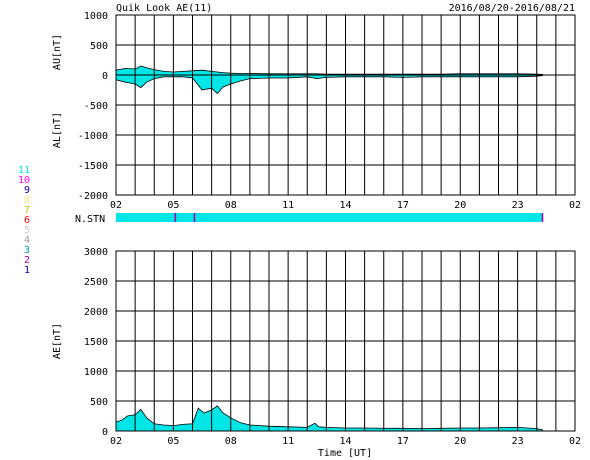 The width and height of the screenshot is (590, 460). Describe the element at coordinates (96, 252) in the screenshot. I see `y-tick-label: 3000` at that location.